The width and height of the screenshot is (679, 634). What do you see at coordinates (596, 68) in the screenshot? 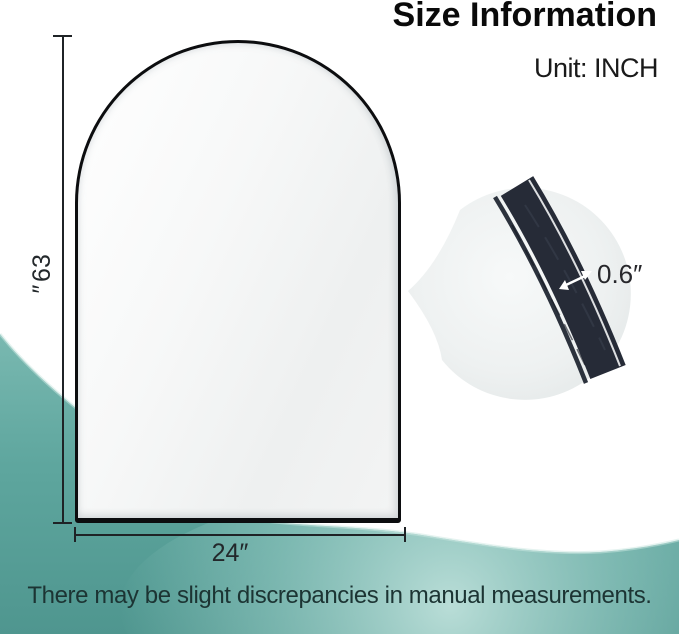
I see `unit-label: Unit: INCH` at bounding box center [596, 68].